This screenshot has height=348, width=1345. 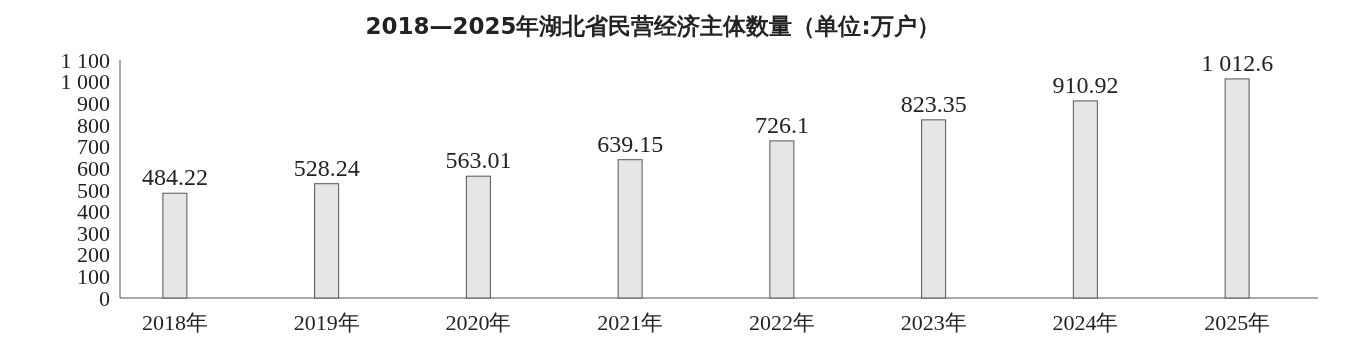 What do you see at coordinates (652, 26) in the screenshot?
I see `chart-title: 2018—2025年湖北省民营经济主体数量（单位:万户）` at bounding box center [652, 26].